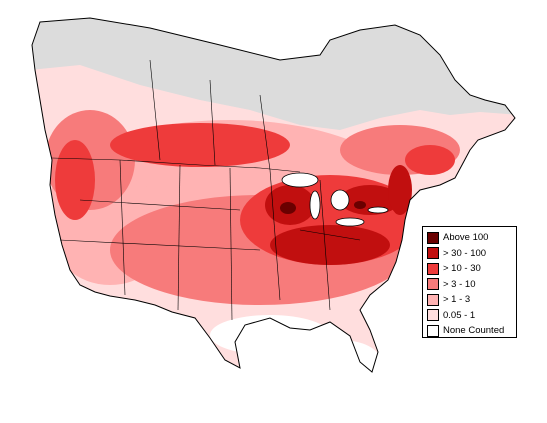 Image resolution: width=547 pixels, height=423 pixels. What do you see at coordinates (457, 300) in the screenshot?
I see `legend-label: > 1 - 3` at bounding box center [457, 300].